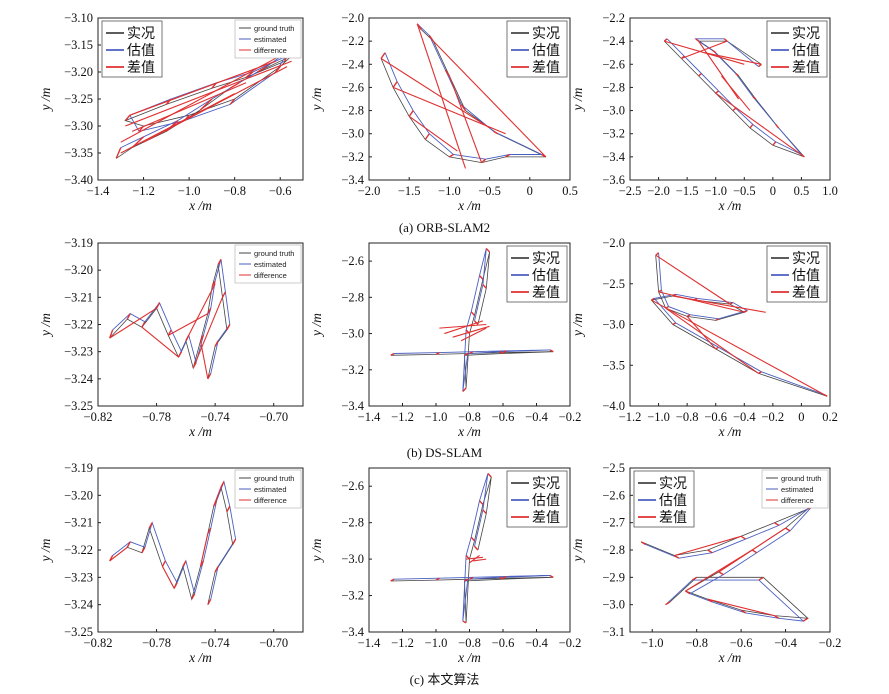 Image resolution: width=889 pixels, height=694 pixels. Describe the element at coordinates (402, 417) in the screenshot. I see `x-tick-label: −1.2` at that location.